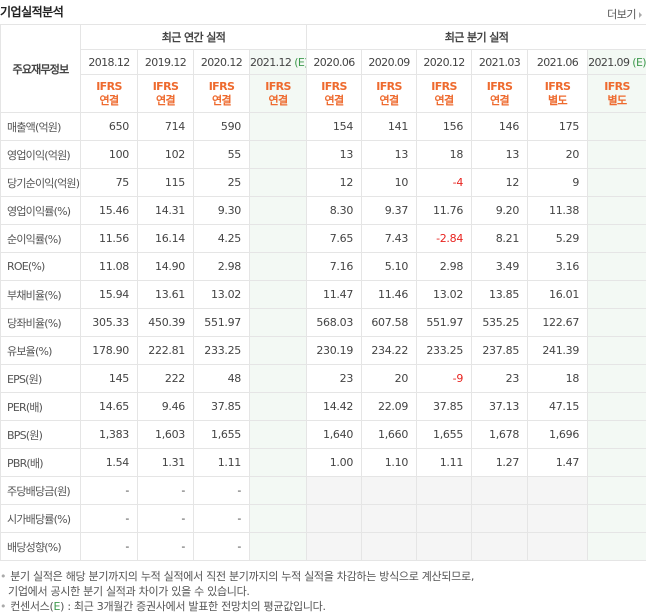 This screenshot has width=646, height=616. What do you see at coordinates (109, 62) in the screenshot?
I see `period-header: 2018.12` at bounding box center [109, 62].